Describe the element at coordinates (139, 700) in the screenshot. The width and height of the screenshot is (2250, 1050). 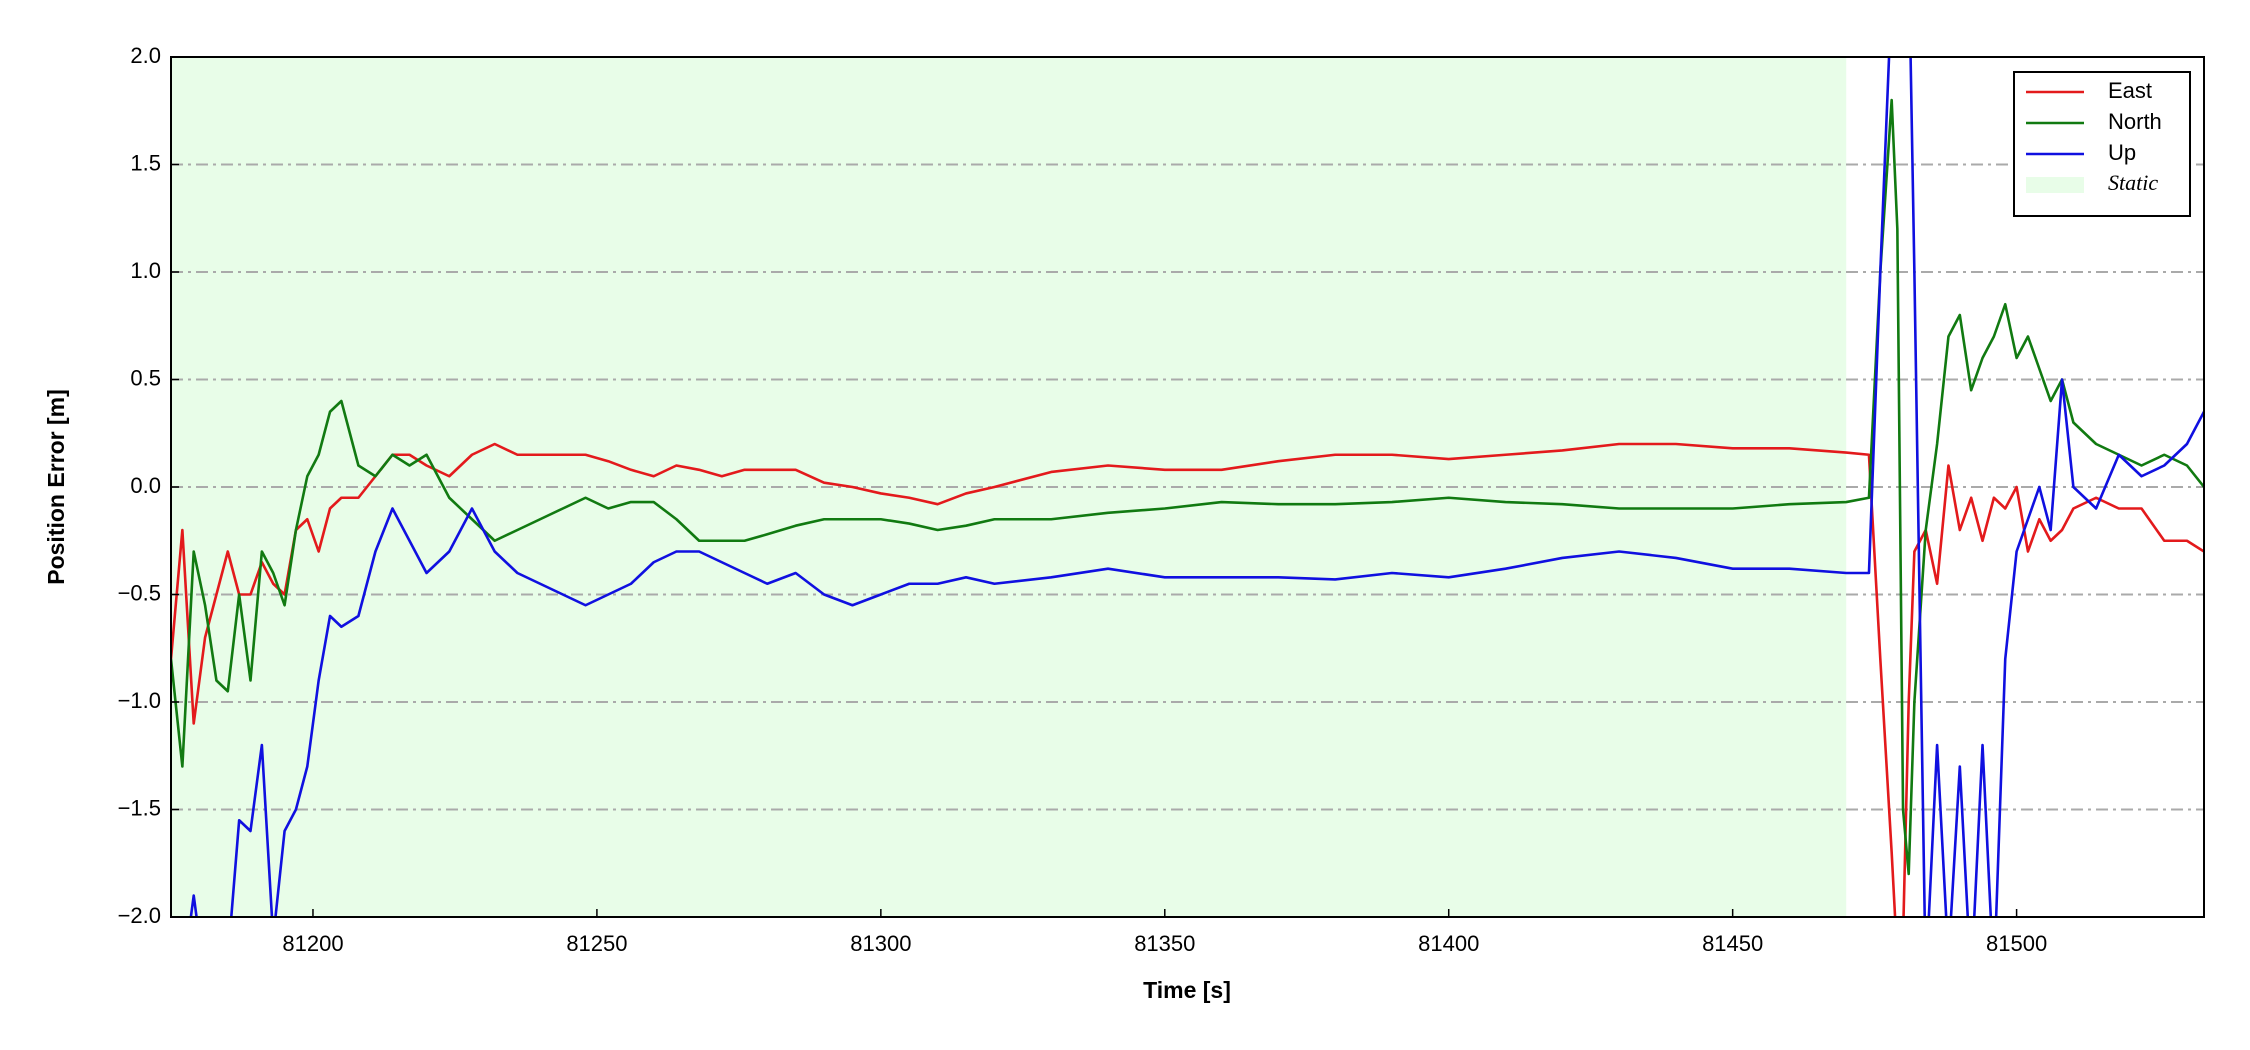
I see `y-tick-label: −1.0` at that location.